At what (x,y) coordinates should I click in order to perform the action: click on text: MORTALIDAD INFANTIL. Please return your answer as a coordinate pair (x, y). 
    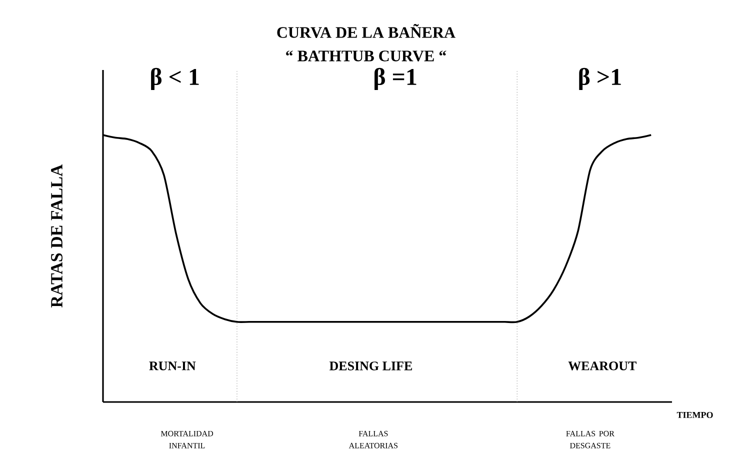
    Looking at the image, I should click on (187, 439).